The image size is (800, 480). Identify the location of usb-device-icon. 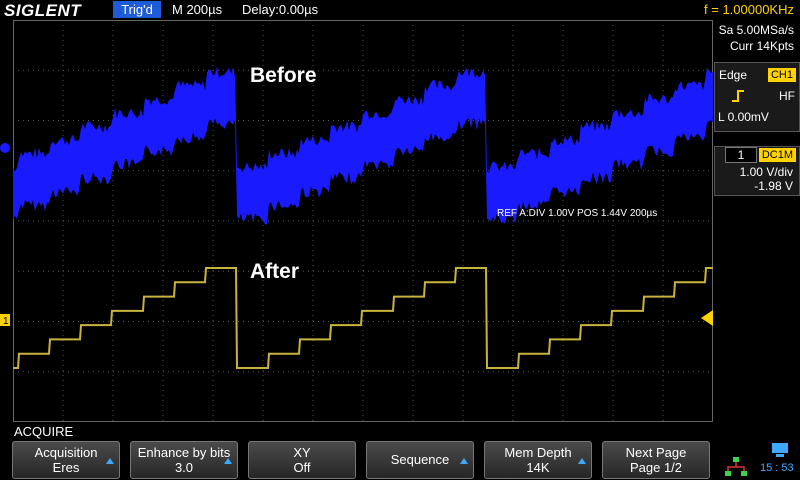
(780, 450).